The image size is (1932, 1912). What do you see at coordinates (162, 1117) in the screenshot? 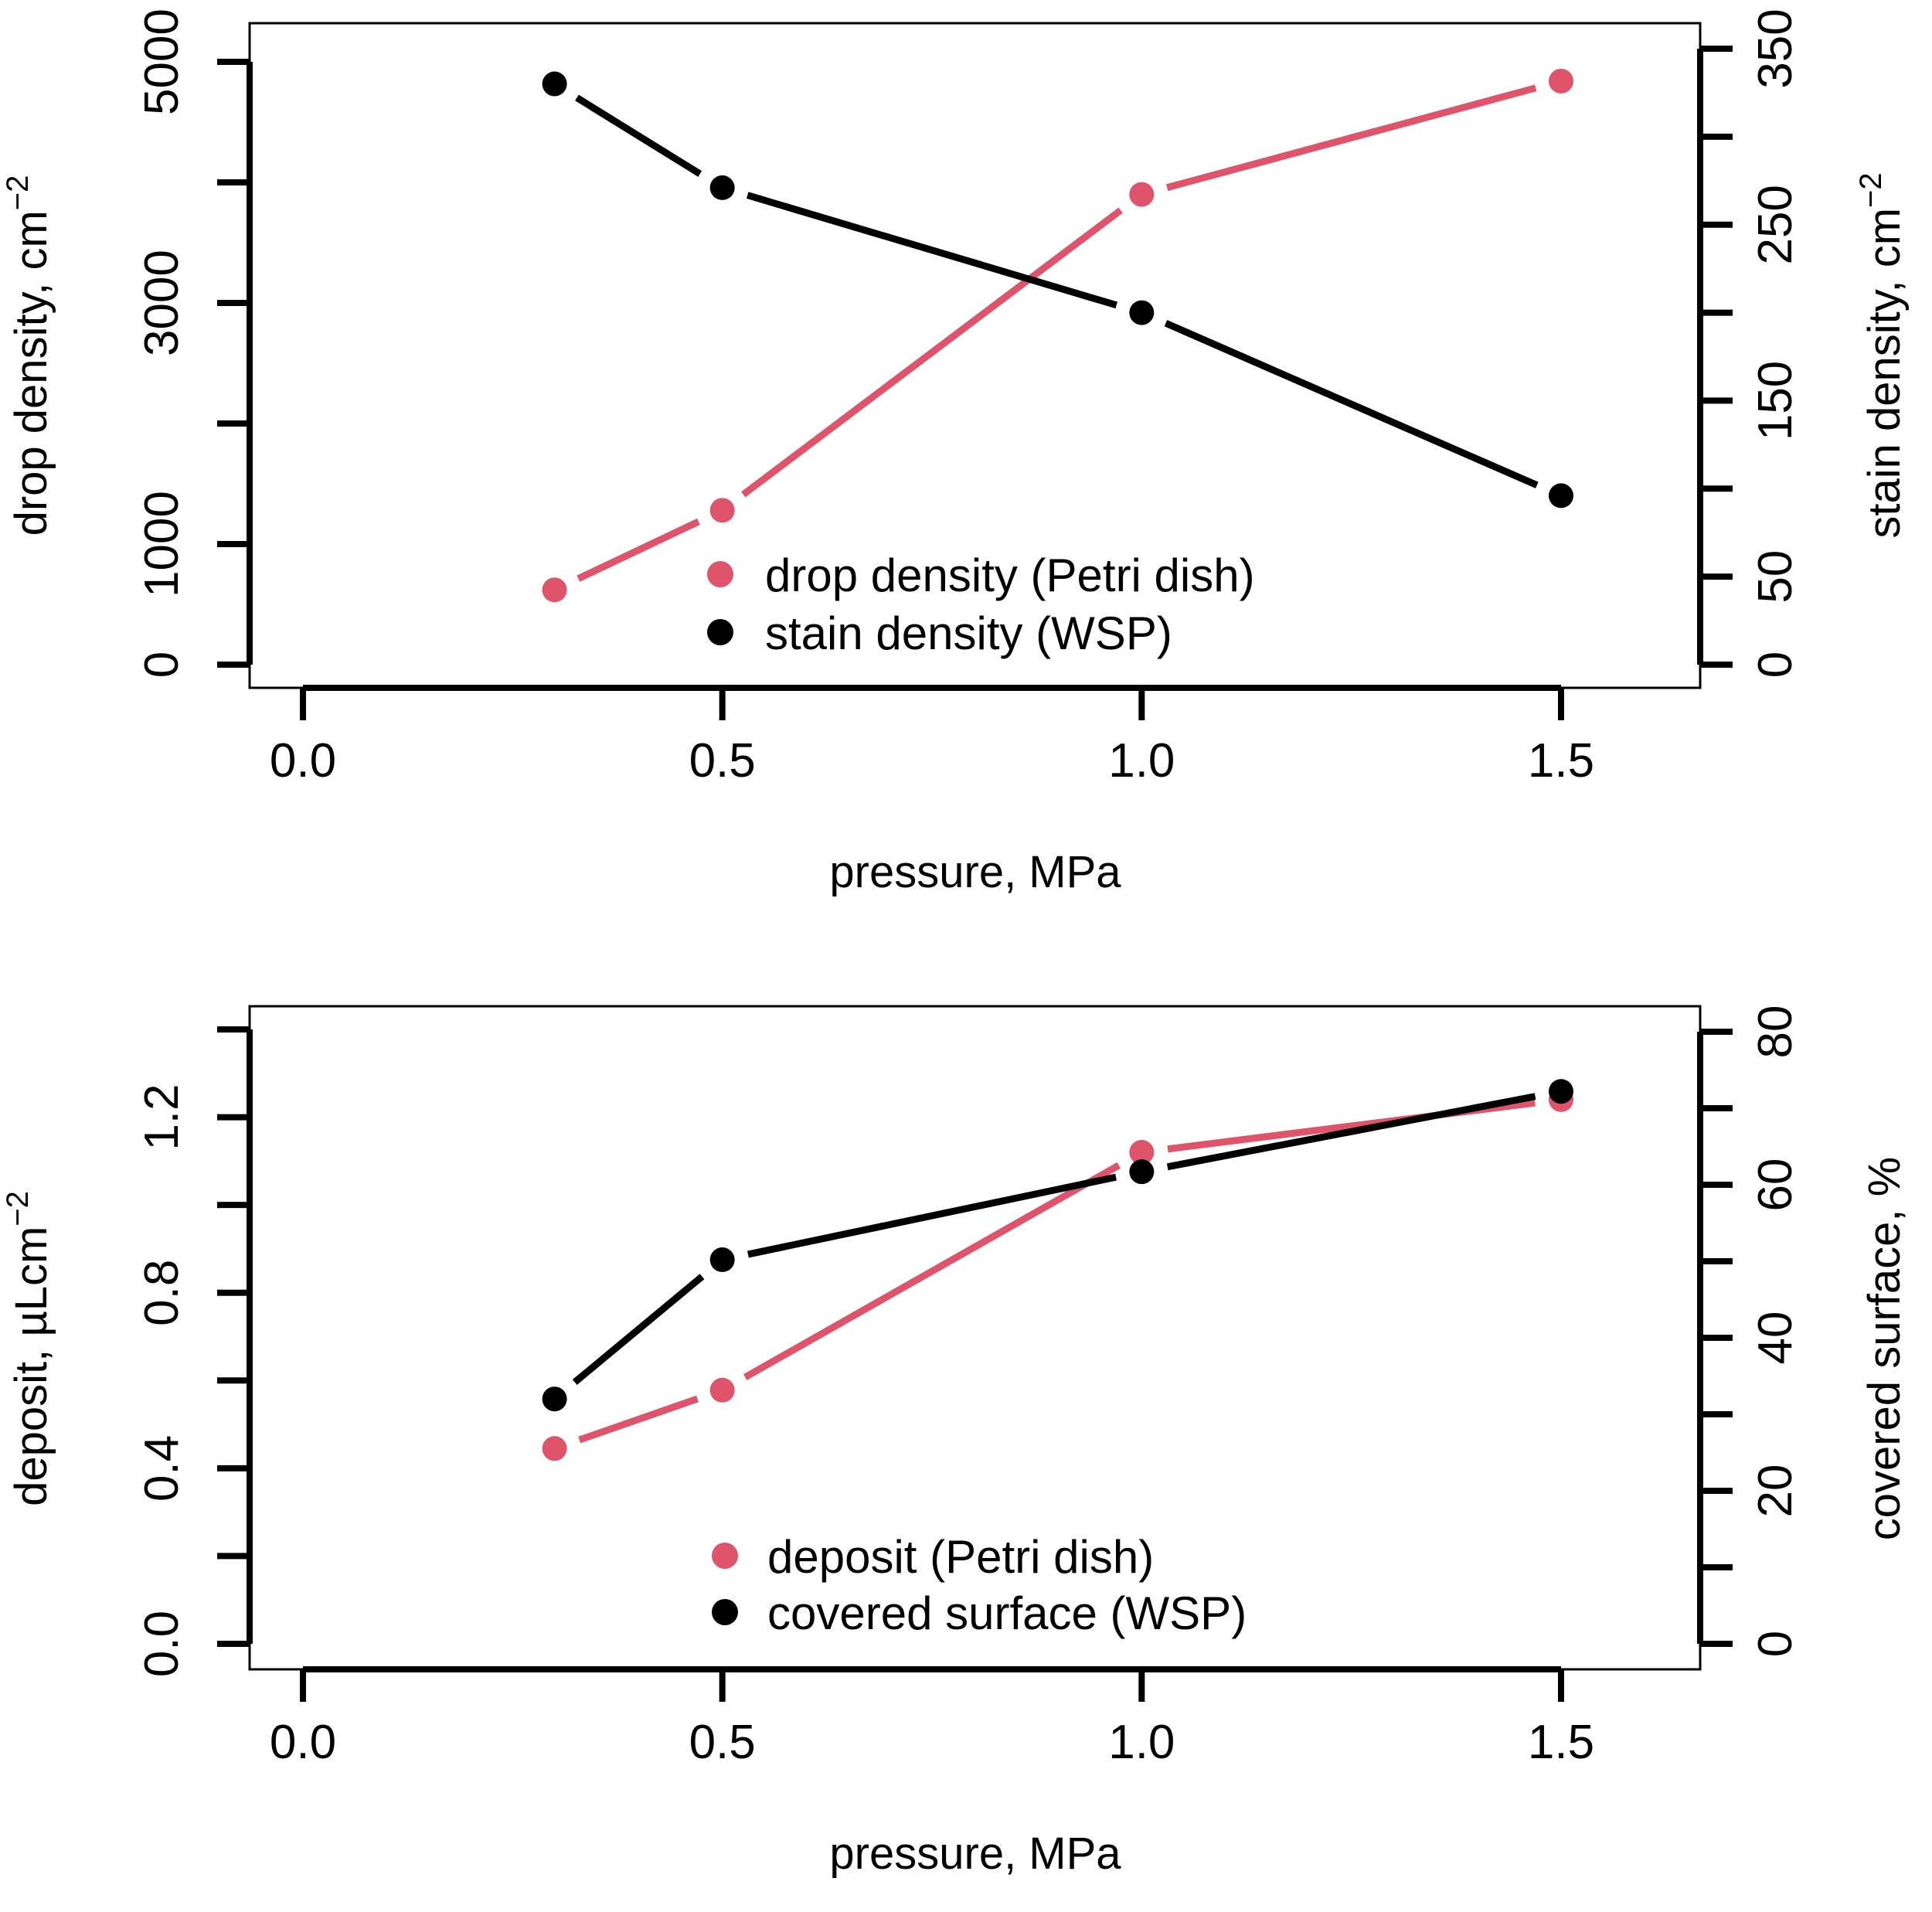
I see `y-tick-label-left: 1.2` at bounding box center [162, 1117].